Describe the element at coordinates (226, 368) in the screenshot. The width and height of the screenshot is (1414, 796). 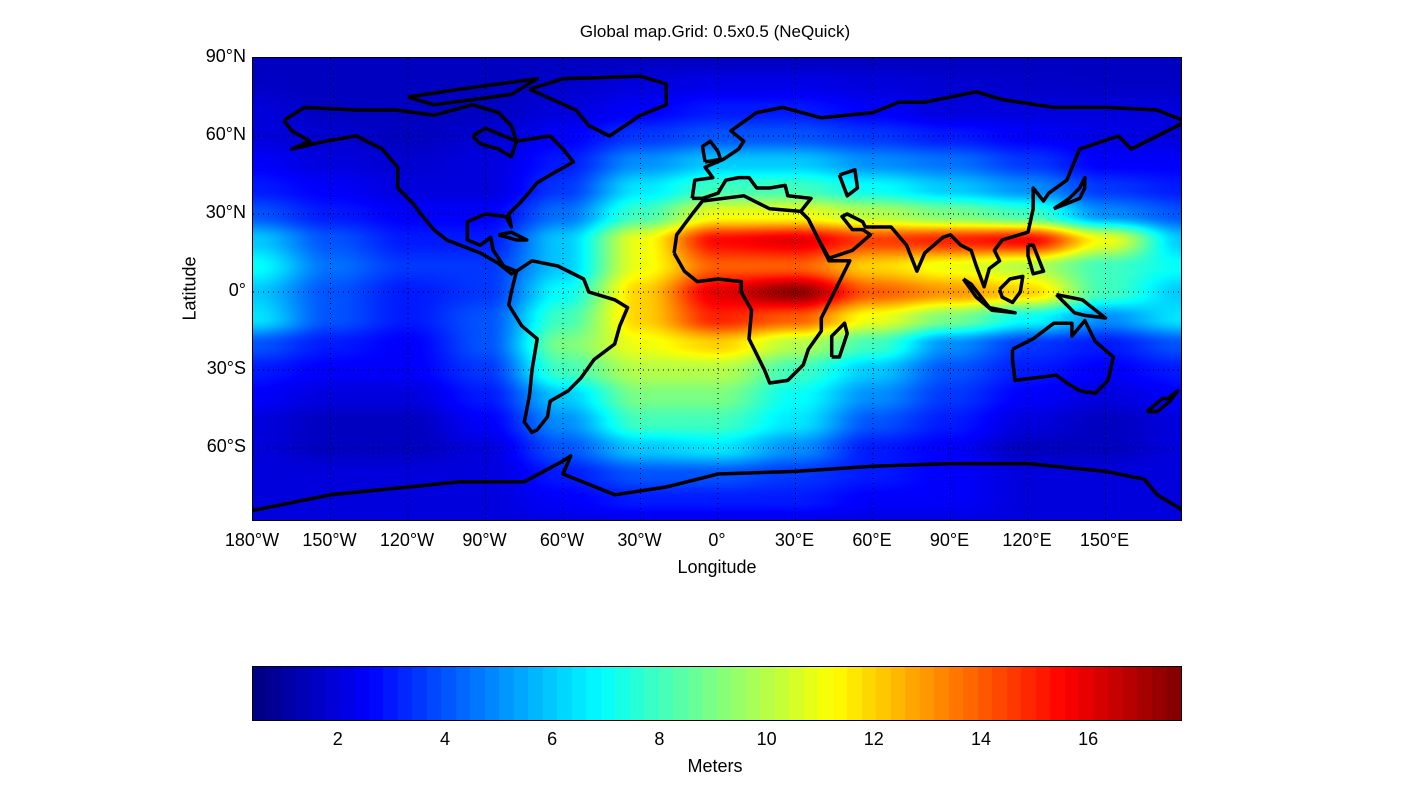
I see `y-tick-label: 30°S` at that location.